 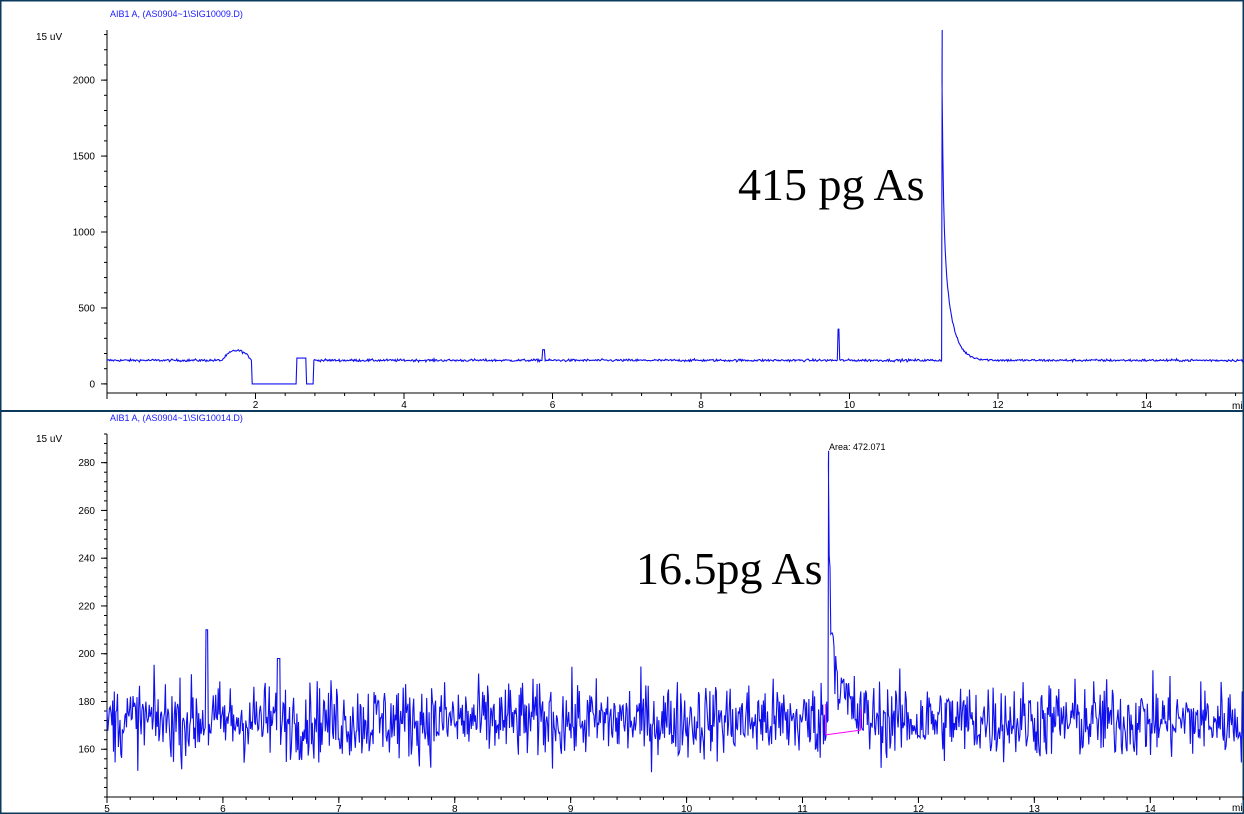 What do you see at coordinates (571, 809) in the screenshot?
I see `x-tick-label: 9` at bounding box center [571, 809].